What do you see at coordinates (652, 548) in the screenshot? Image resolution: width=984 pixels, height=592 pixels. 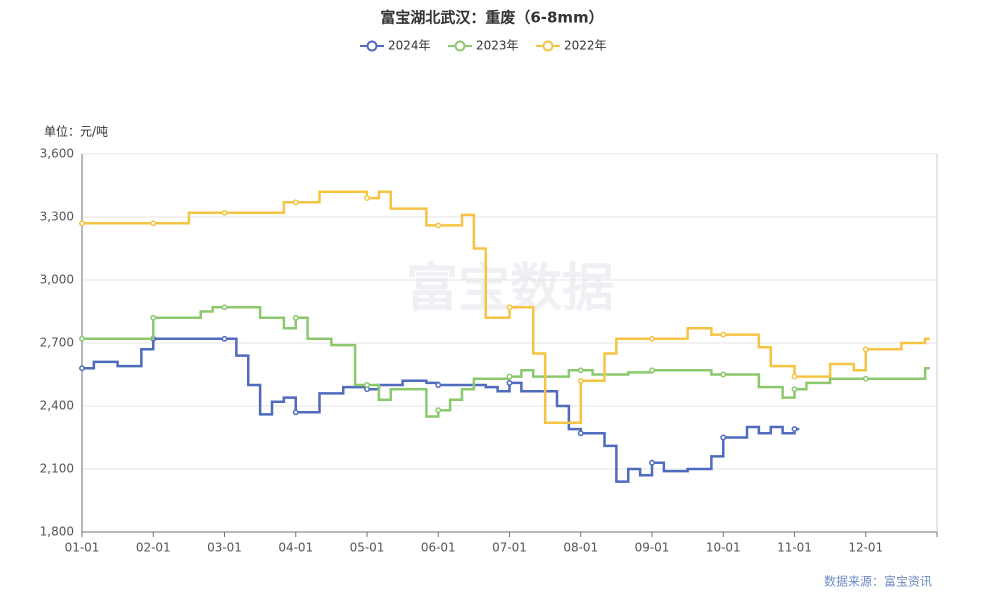 I see `x-tick-label: 09-01` at bounding box center [652, 548].